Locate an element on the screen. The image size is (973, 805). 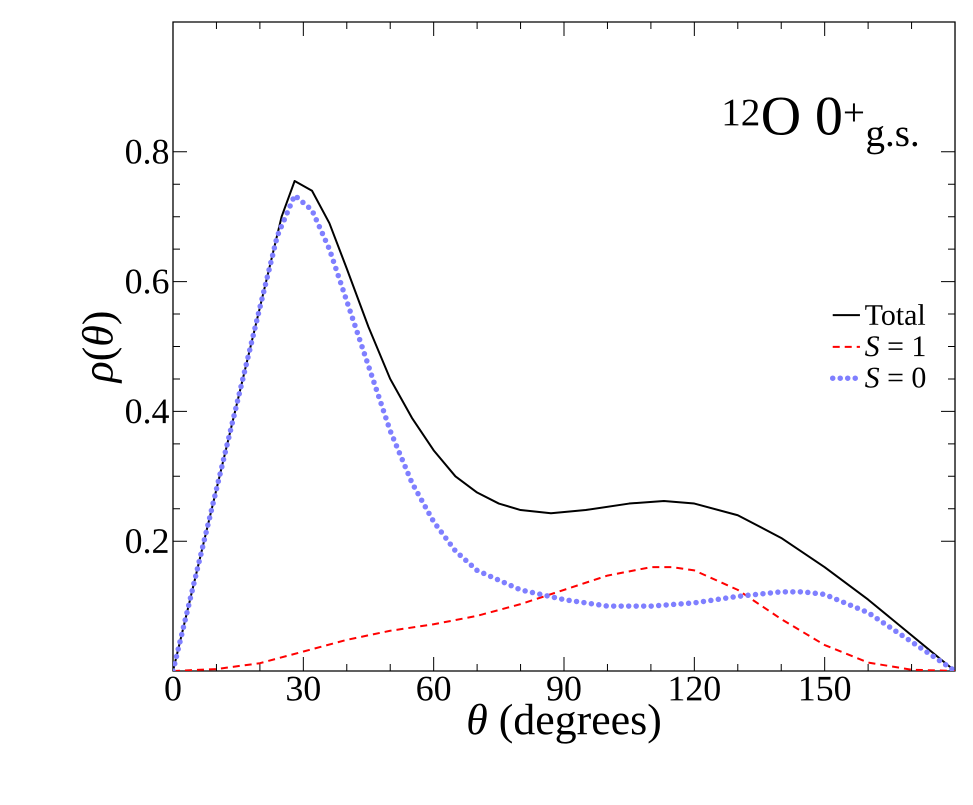
x-tick-label: 150 is located at coordinates (825, 688).